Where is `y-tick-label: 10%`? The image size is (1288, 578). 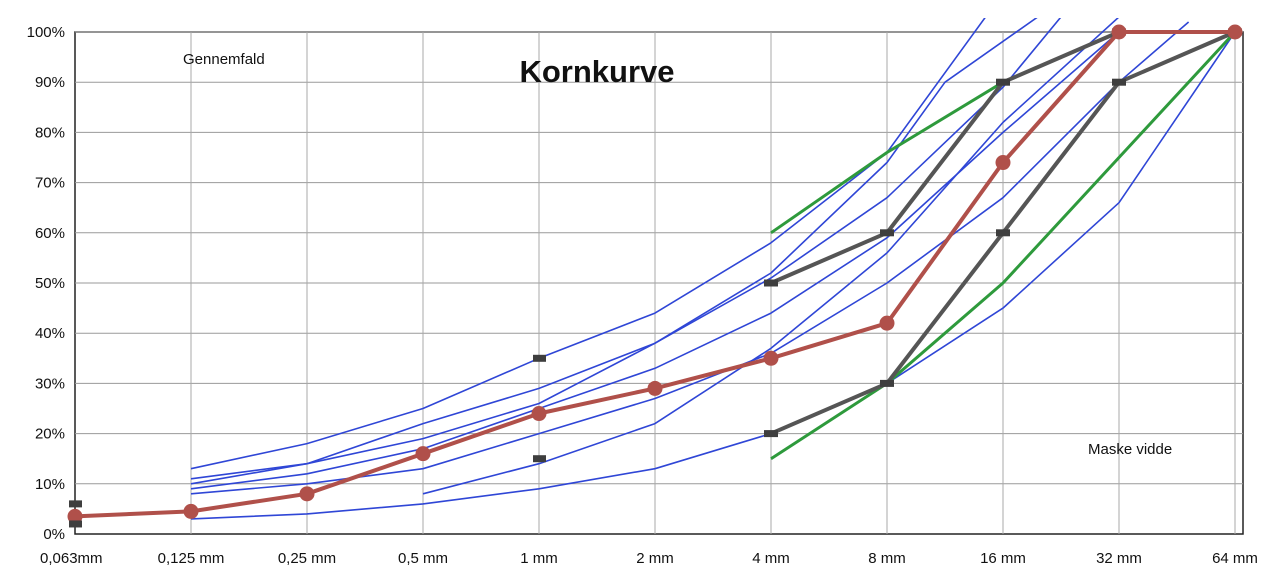 y-tick-label: 10% is located at coordinates (50, 484).